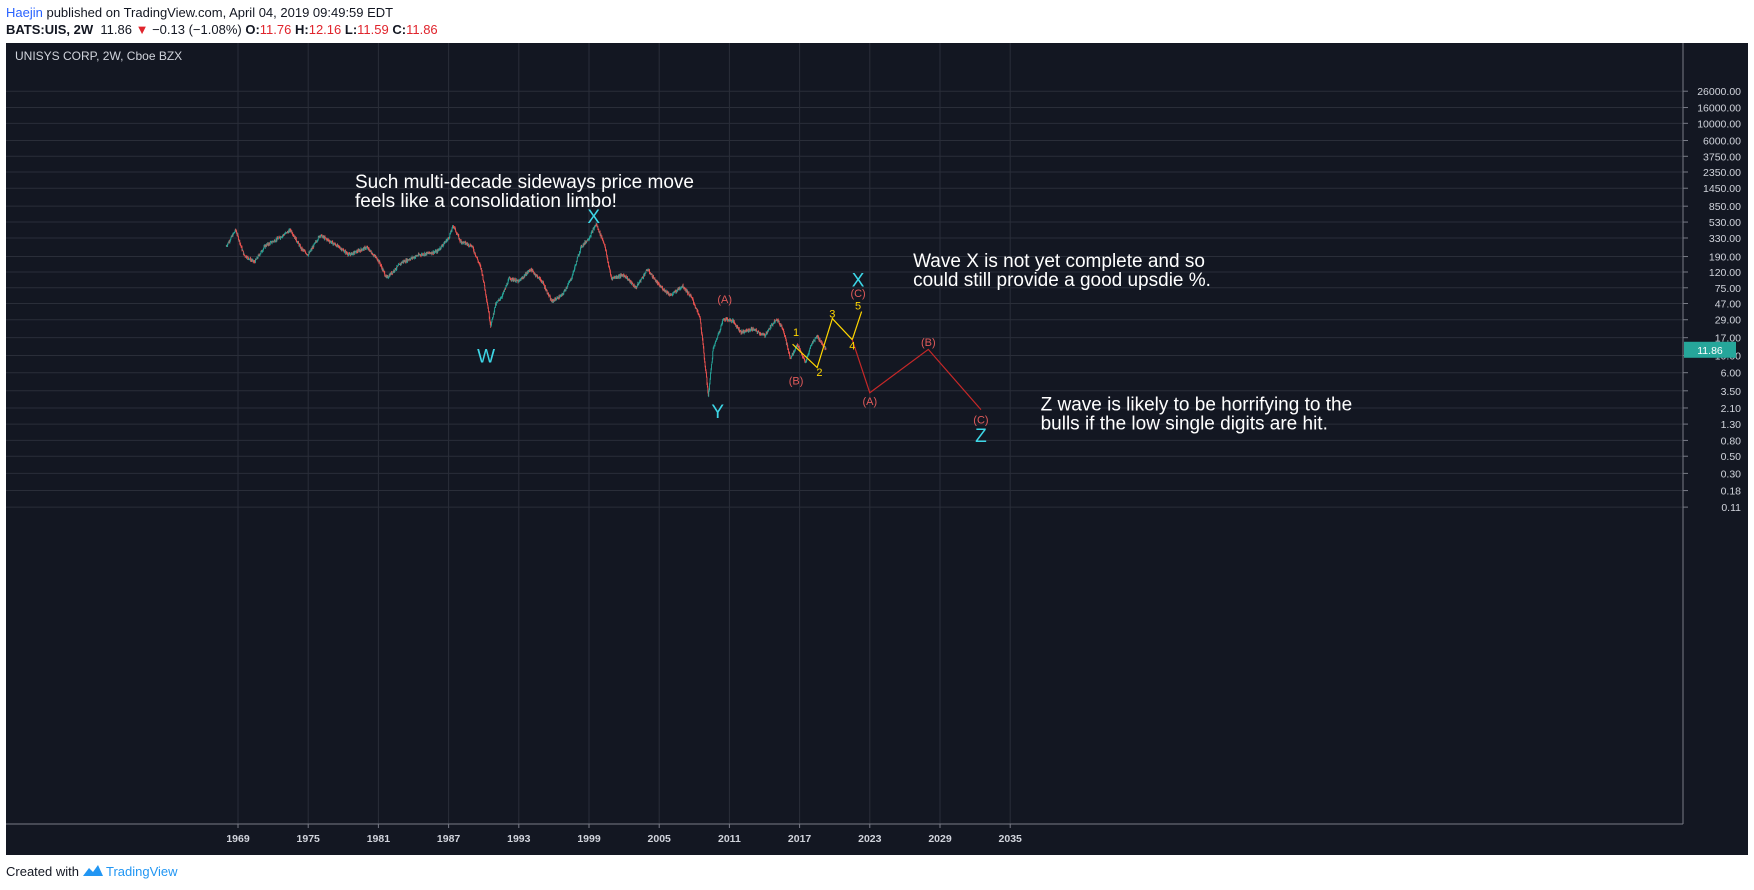 The height and width of the screenshot is (890, 1754). What do you see at coordinates (733, 327) in the screenshot?
I see `wave-labels: W X Y X Z (A) (B) (C) (A) (B) (C) 1 2 3 4 5` at bounding box center [733, 327].